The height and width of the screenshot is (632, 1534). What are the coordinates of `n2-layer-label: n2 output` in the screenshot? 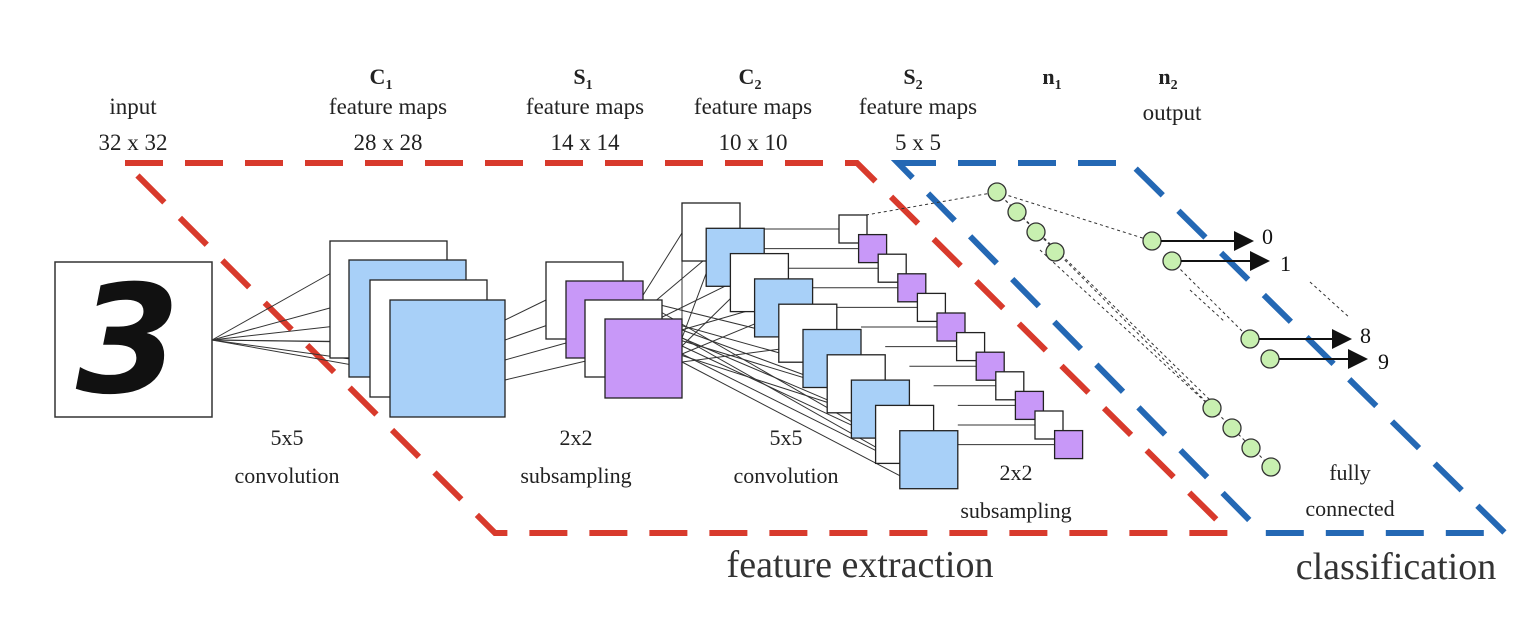 It's located at (1172, 94).